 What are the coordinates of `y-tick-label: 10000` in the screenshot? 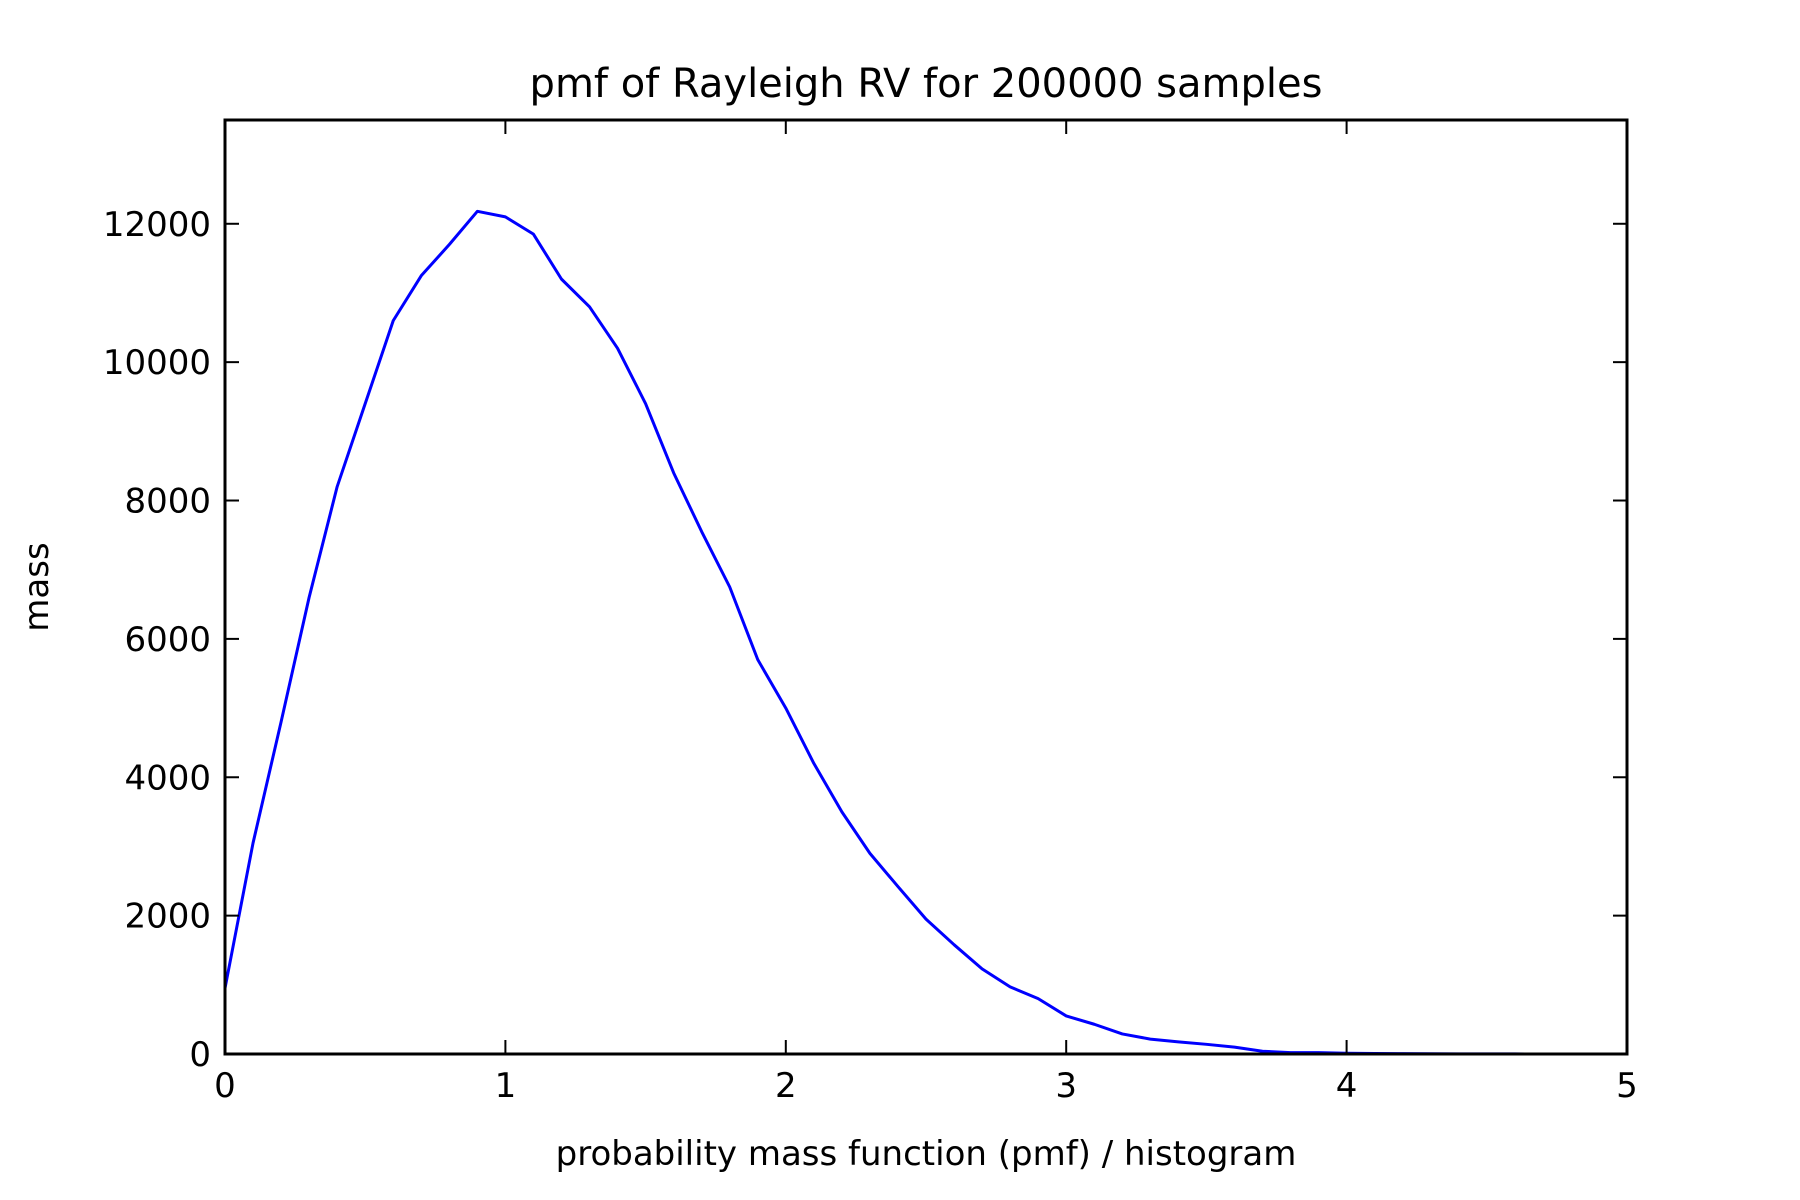 It's located at (157, 363).